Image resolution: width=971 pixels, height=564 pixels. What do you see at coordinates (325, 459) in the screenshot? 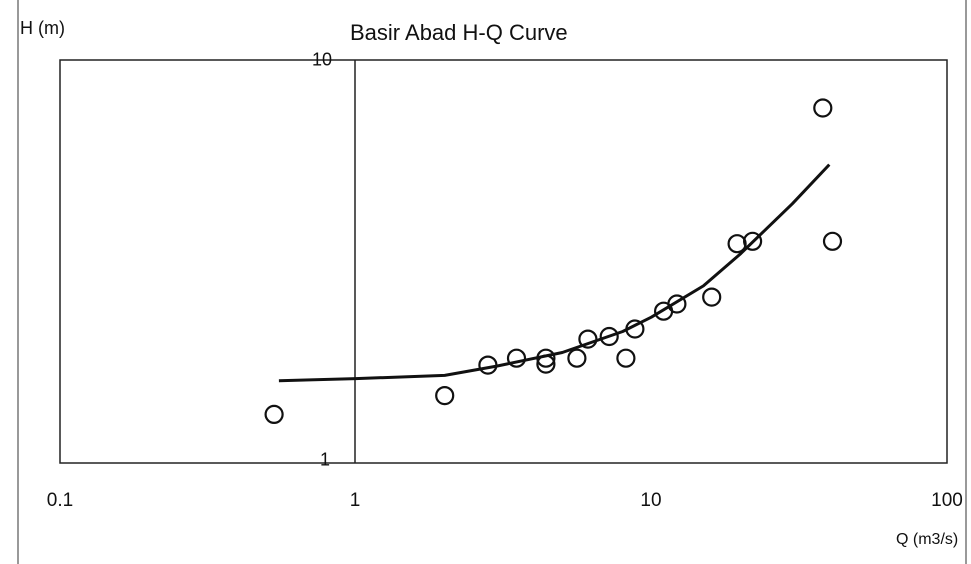
I see `y-tick-label: 1` at bounding box center [325, 459].